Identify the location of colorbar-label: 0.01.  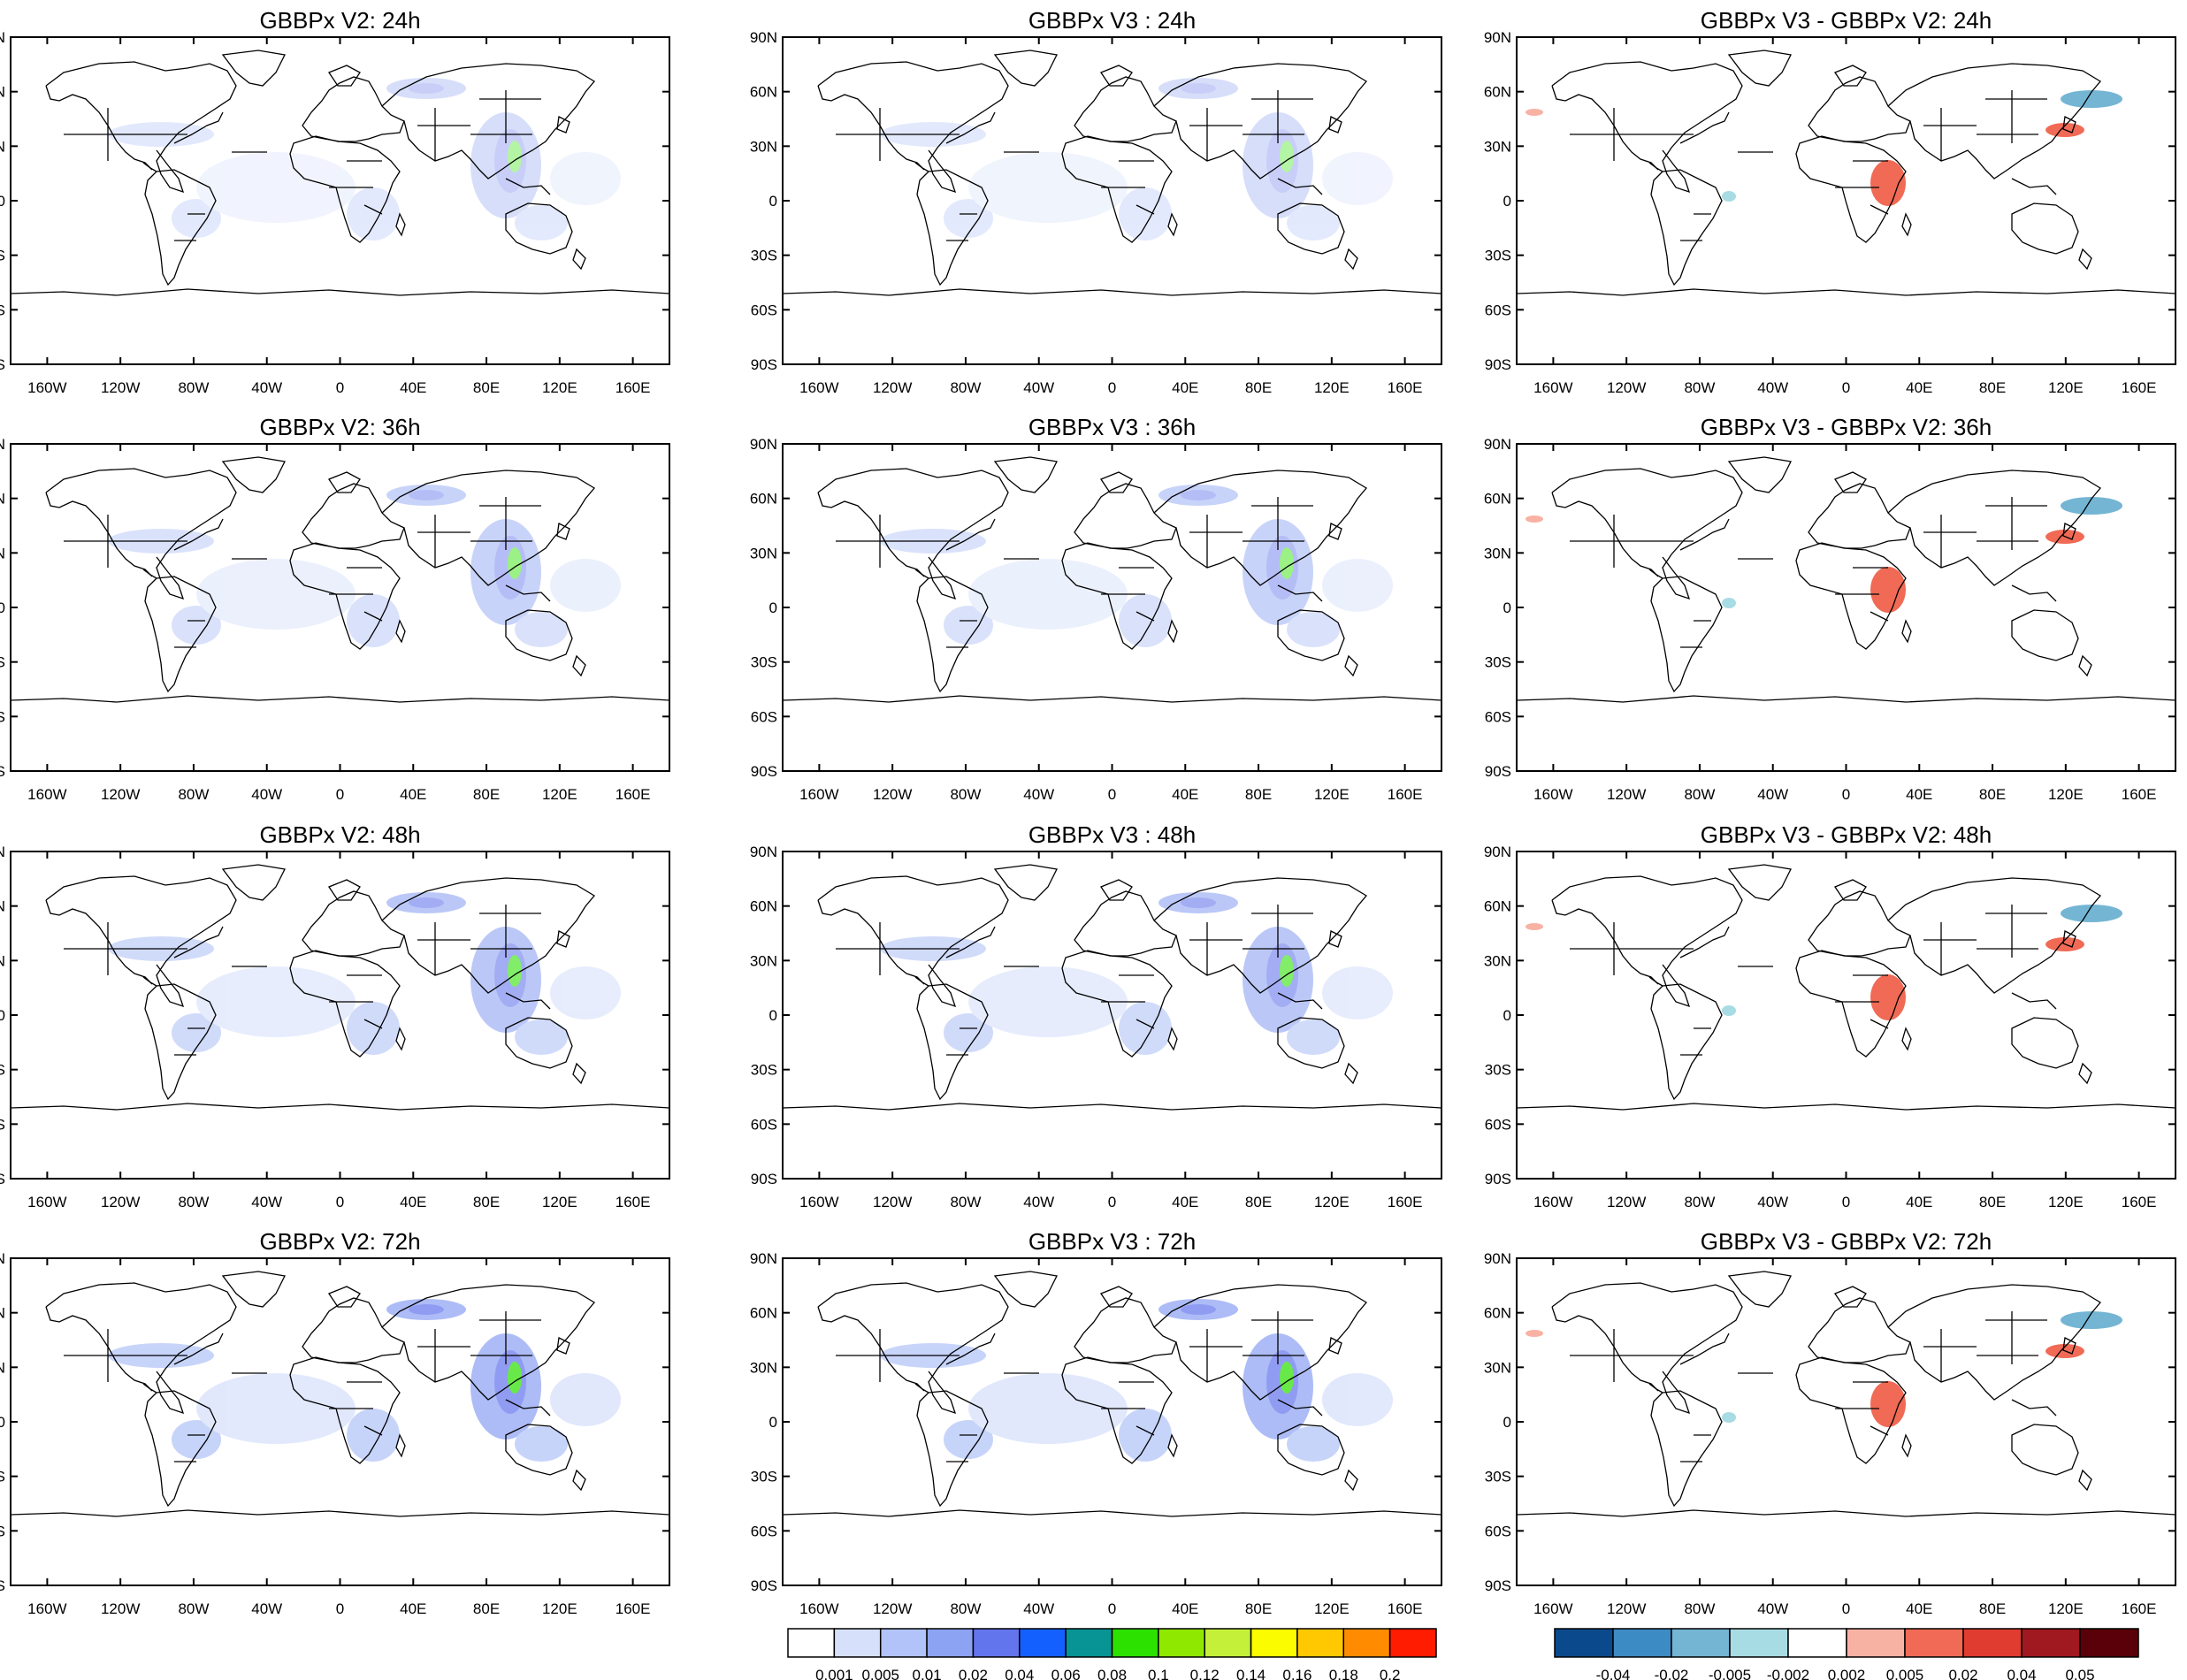
(927, 1673).